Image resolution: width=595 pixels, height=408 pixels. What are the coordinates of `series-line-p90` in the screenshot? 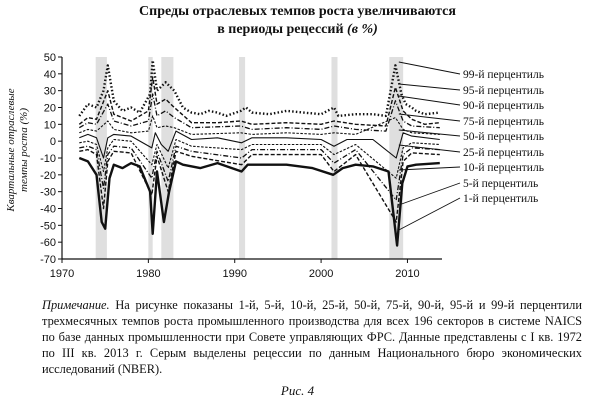 It's located at (259, 112).